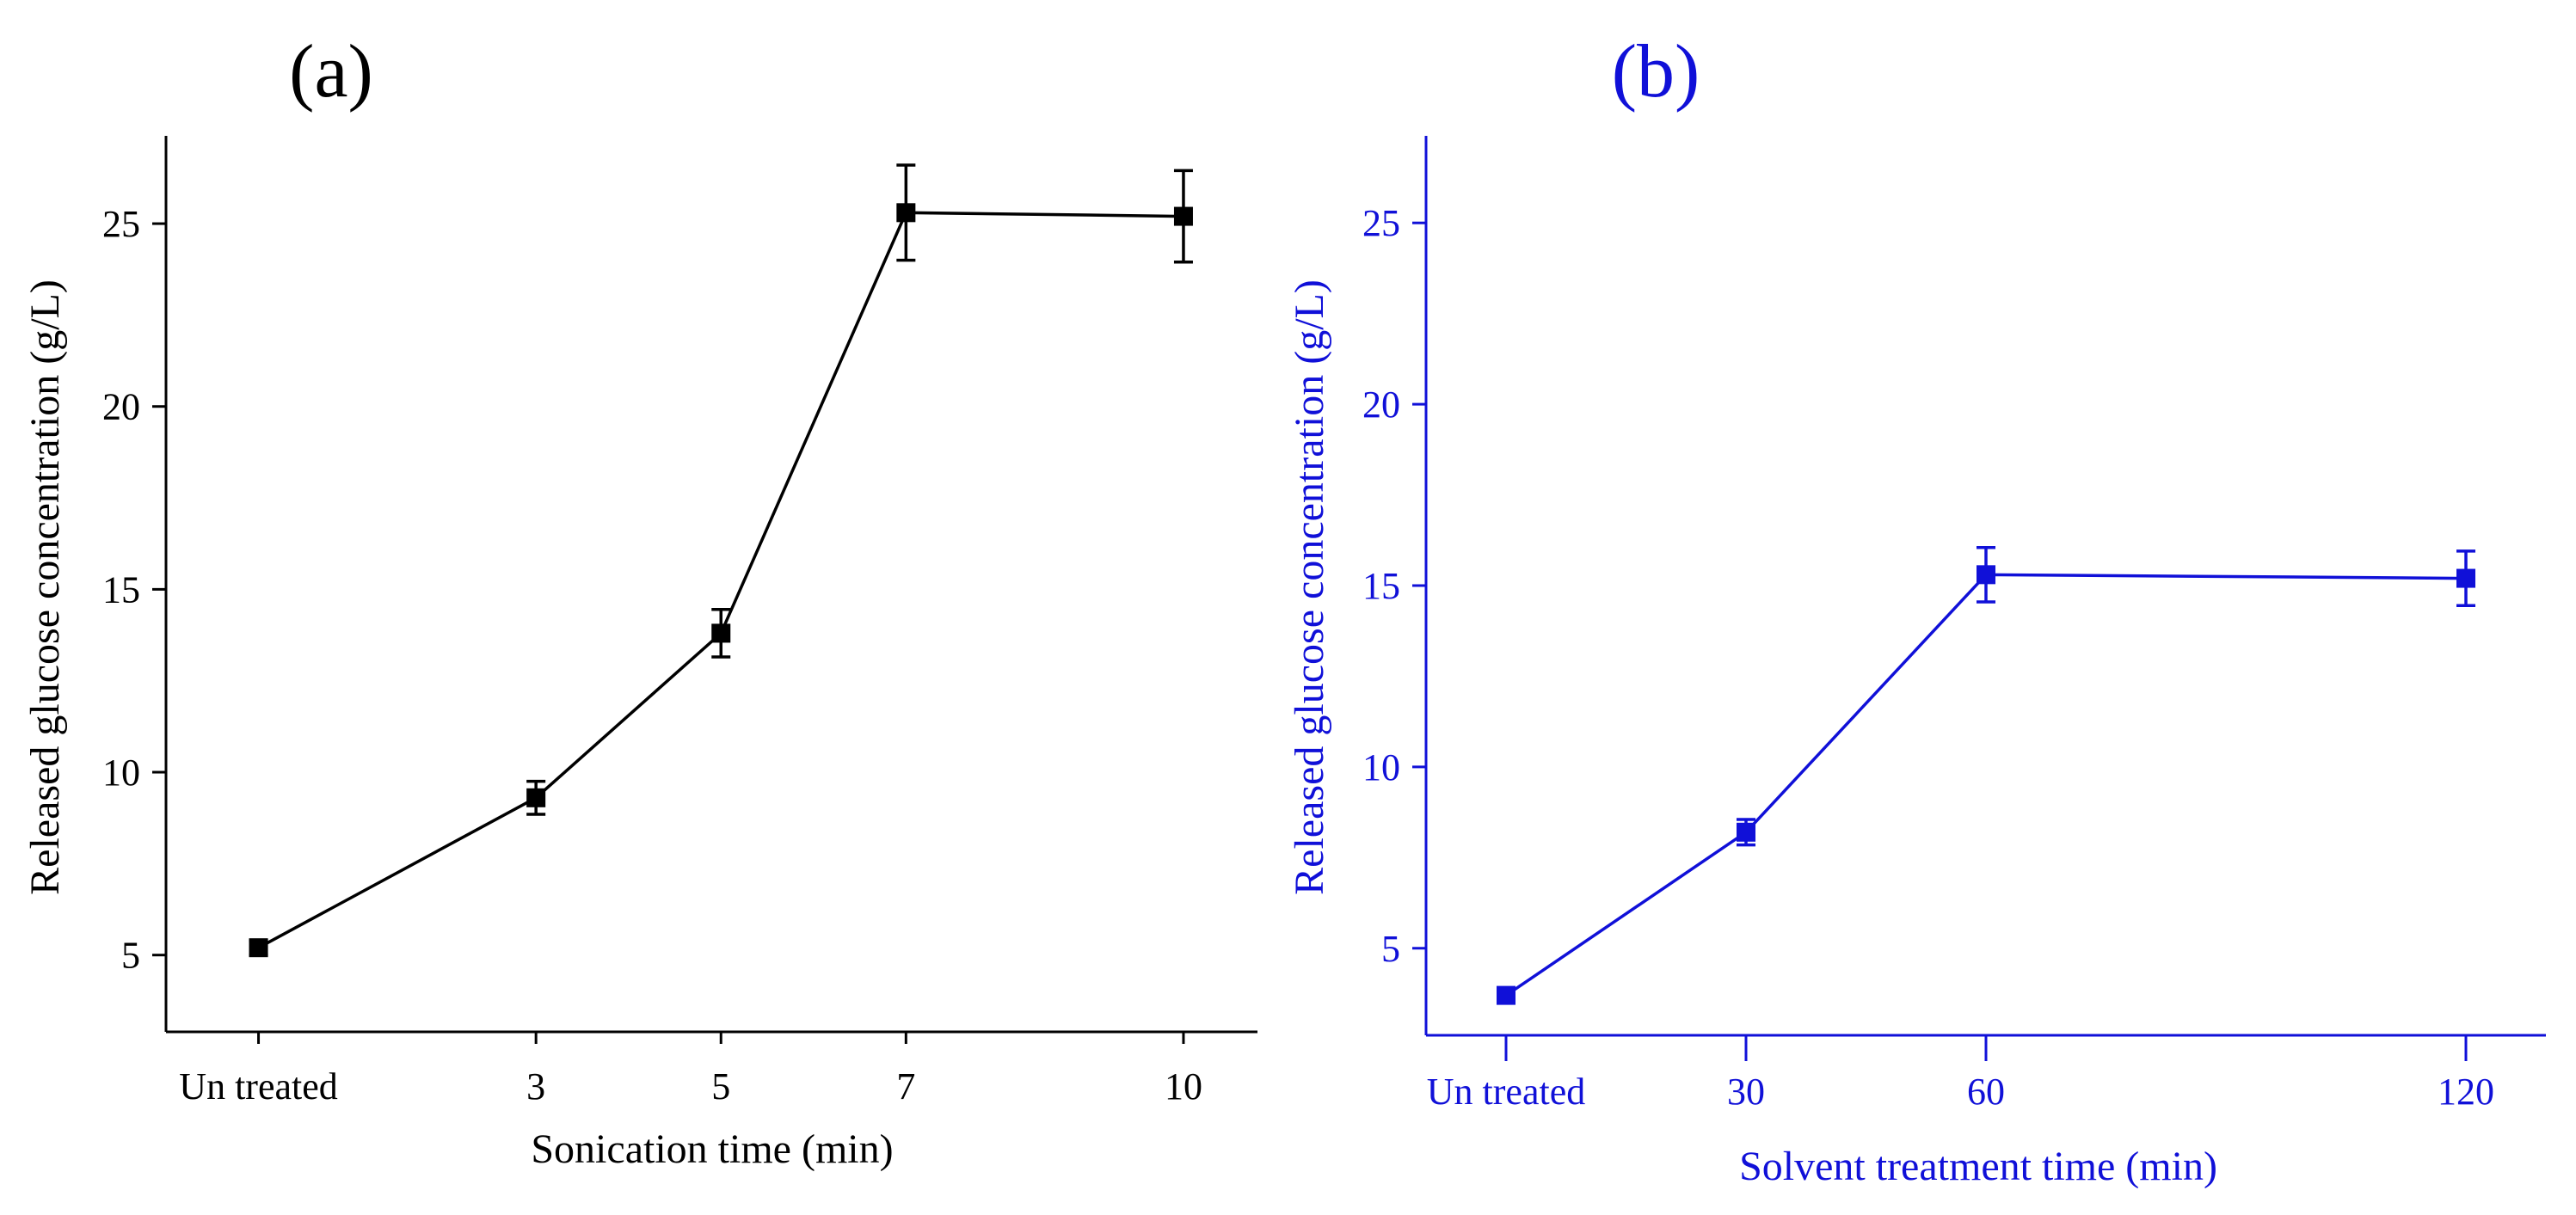 The width and height of the screenshot is (2576, 1215). What do you see at coordinates (720, 1086) in the screenshot?
I see `x-tick-label: 5` at bounding box center [720, 1086].